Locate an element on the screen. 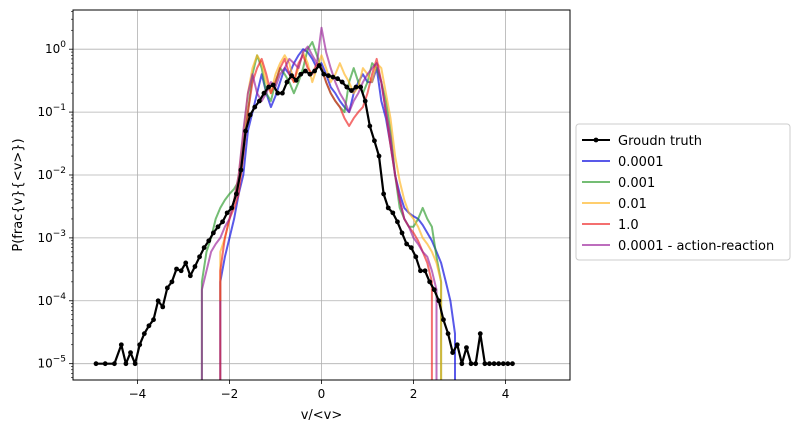 This screenshot has height=432, width=802. legend-entry: 0.0001 - action-reaction is located at coordinates (678, 246).